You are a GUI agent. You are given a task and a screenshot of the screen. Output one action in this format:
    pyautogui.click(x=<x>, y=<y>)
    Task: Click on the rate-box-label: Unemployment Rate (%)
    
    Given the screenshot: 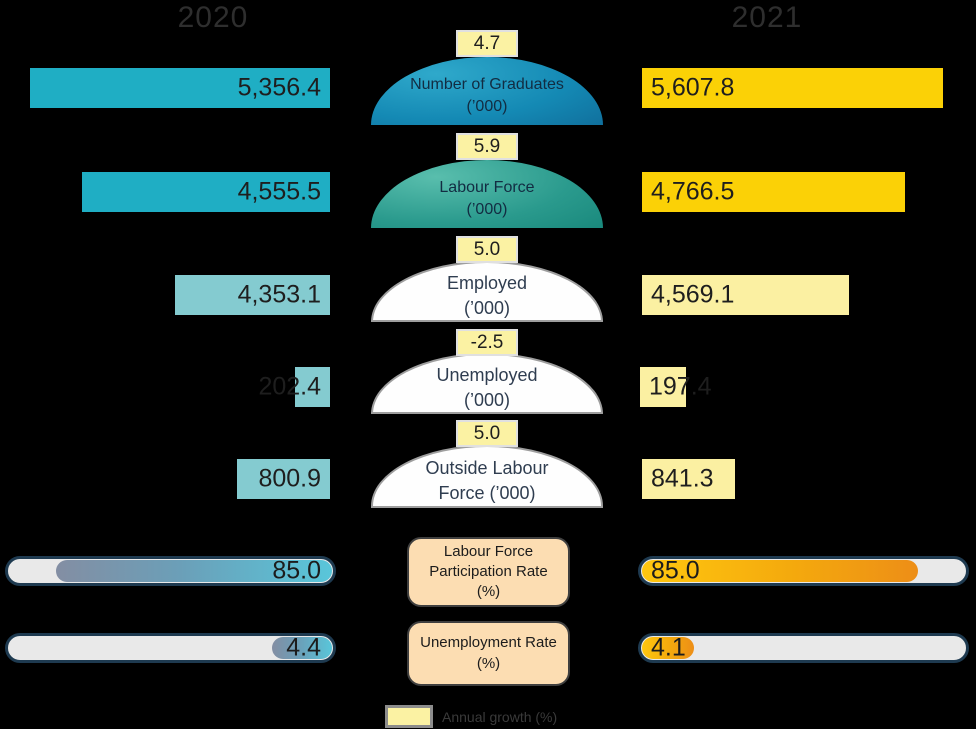 What is the action you would take?
    pyautogui.click(x=488, y=653)
    